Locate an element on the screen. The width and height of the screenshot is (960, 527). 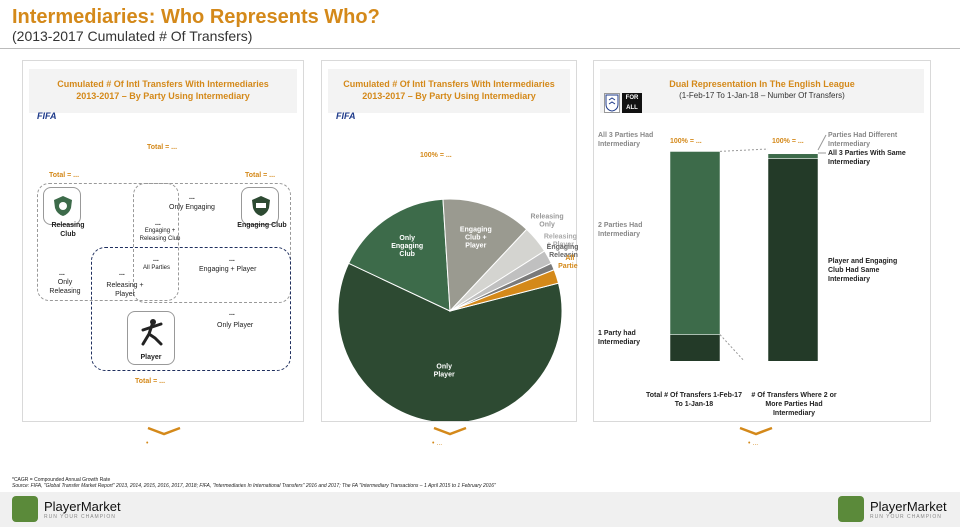
releasing-player-label: Releasing + Player is located at coordinates (125, 290).